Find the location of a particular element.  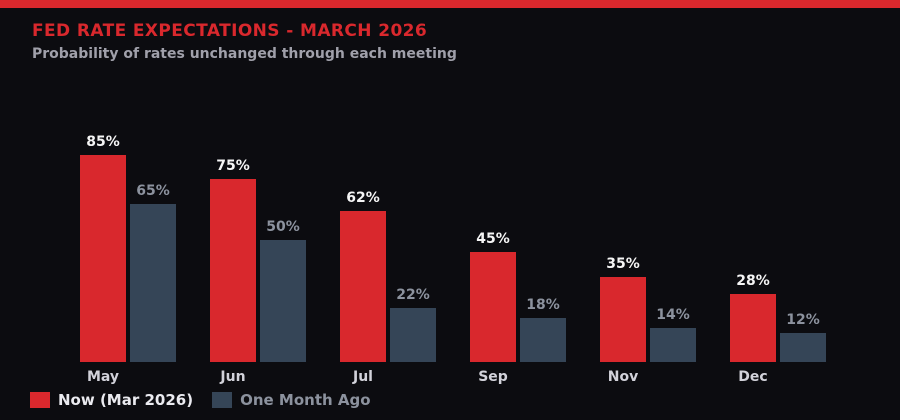

bar-nov-now is located at coordinates (623, 319).